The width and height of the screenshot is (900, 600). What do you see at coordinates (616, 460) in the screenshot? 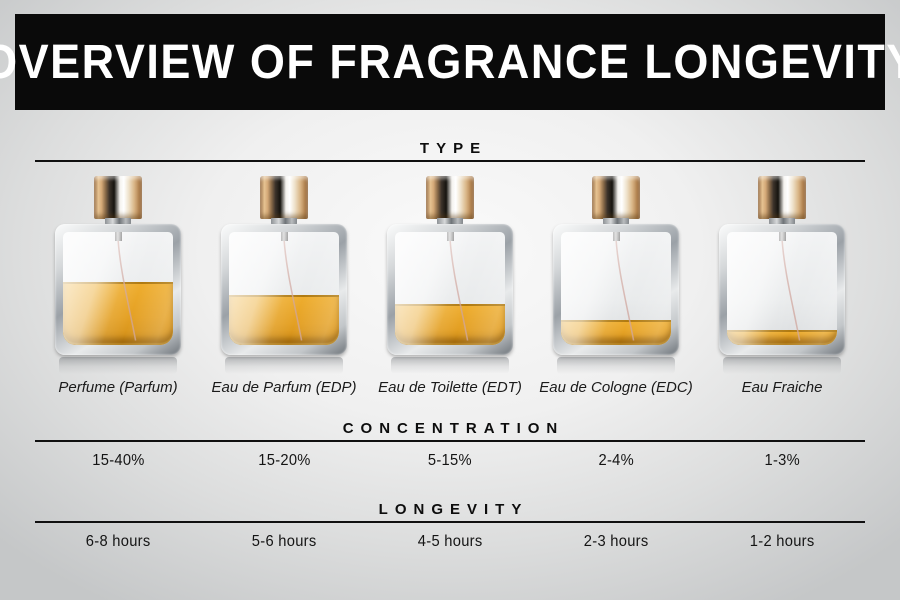
I see `concentration-value: 2-4%` at bounding box center [616, 460].